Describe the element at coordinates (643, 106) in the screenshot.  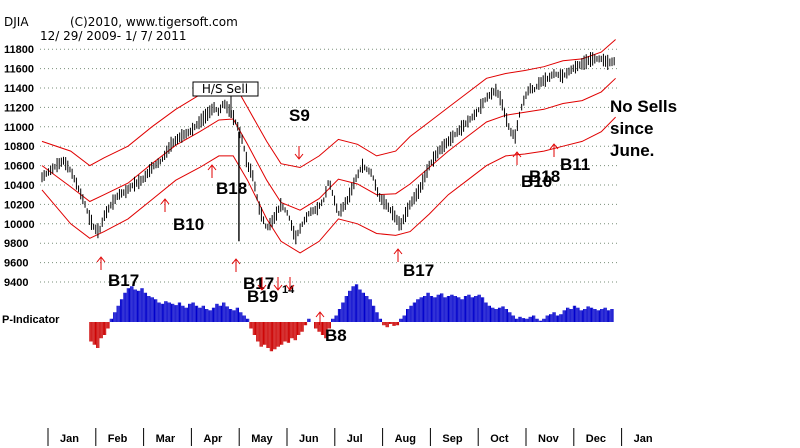
I see `note-line-1: No Sells` at that location.